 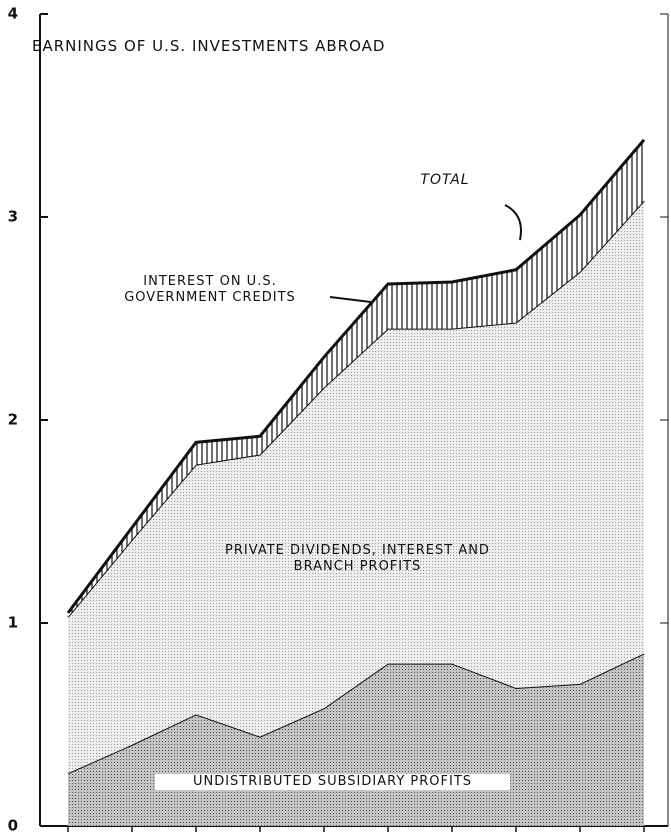 What do you see at coordinates (13, 217) in the screenshot?
I see `y-tick-label: 3` at bounding box center [13, 217].